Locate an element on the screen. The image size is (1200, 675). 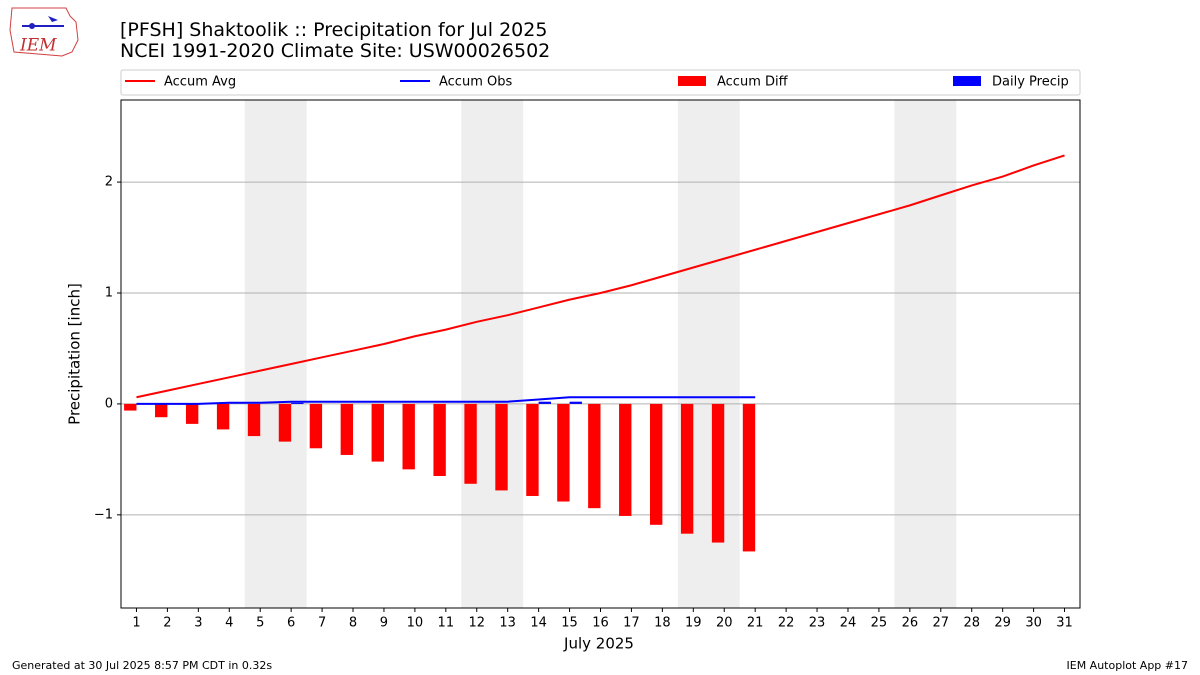
x-tick-label: 22 is located at coordinates (786, 623).